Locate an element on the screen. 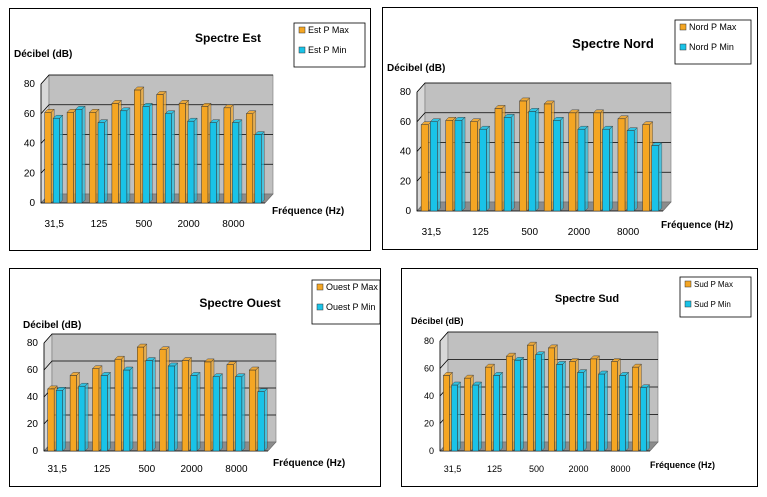 The image size is (767, 497). legend-label: Sud P Max is located at coordinates (713, 284).